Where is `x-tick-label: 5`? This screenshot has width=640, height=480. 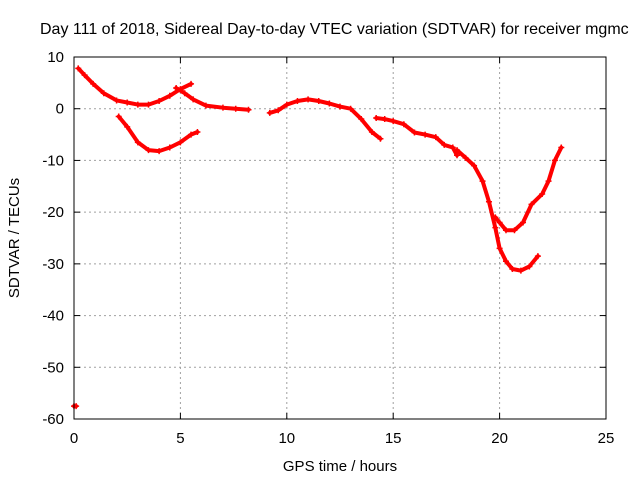
x-tick-label: 5 is located at coordinates (180, 438).